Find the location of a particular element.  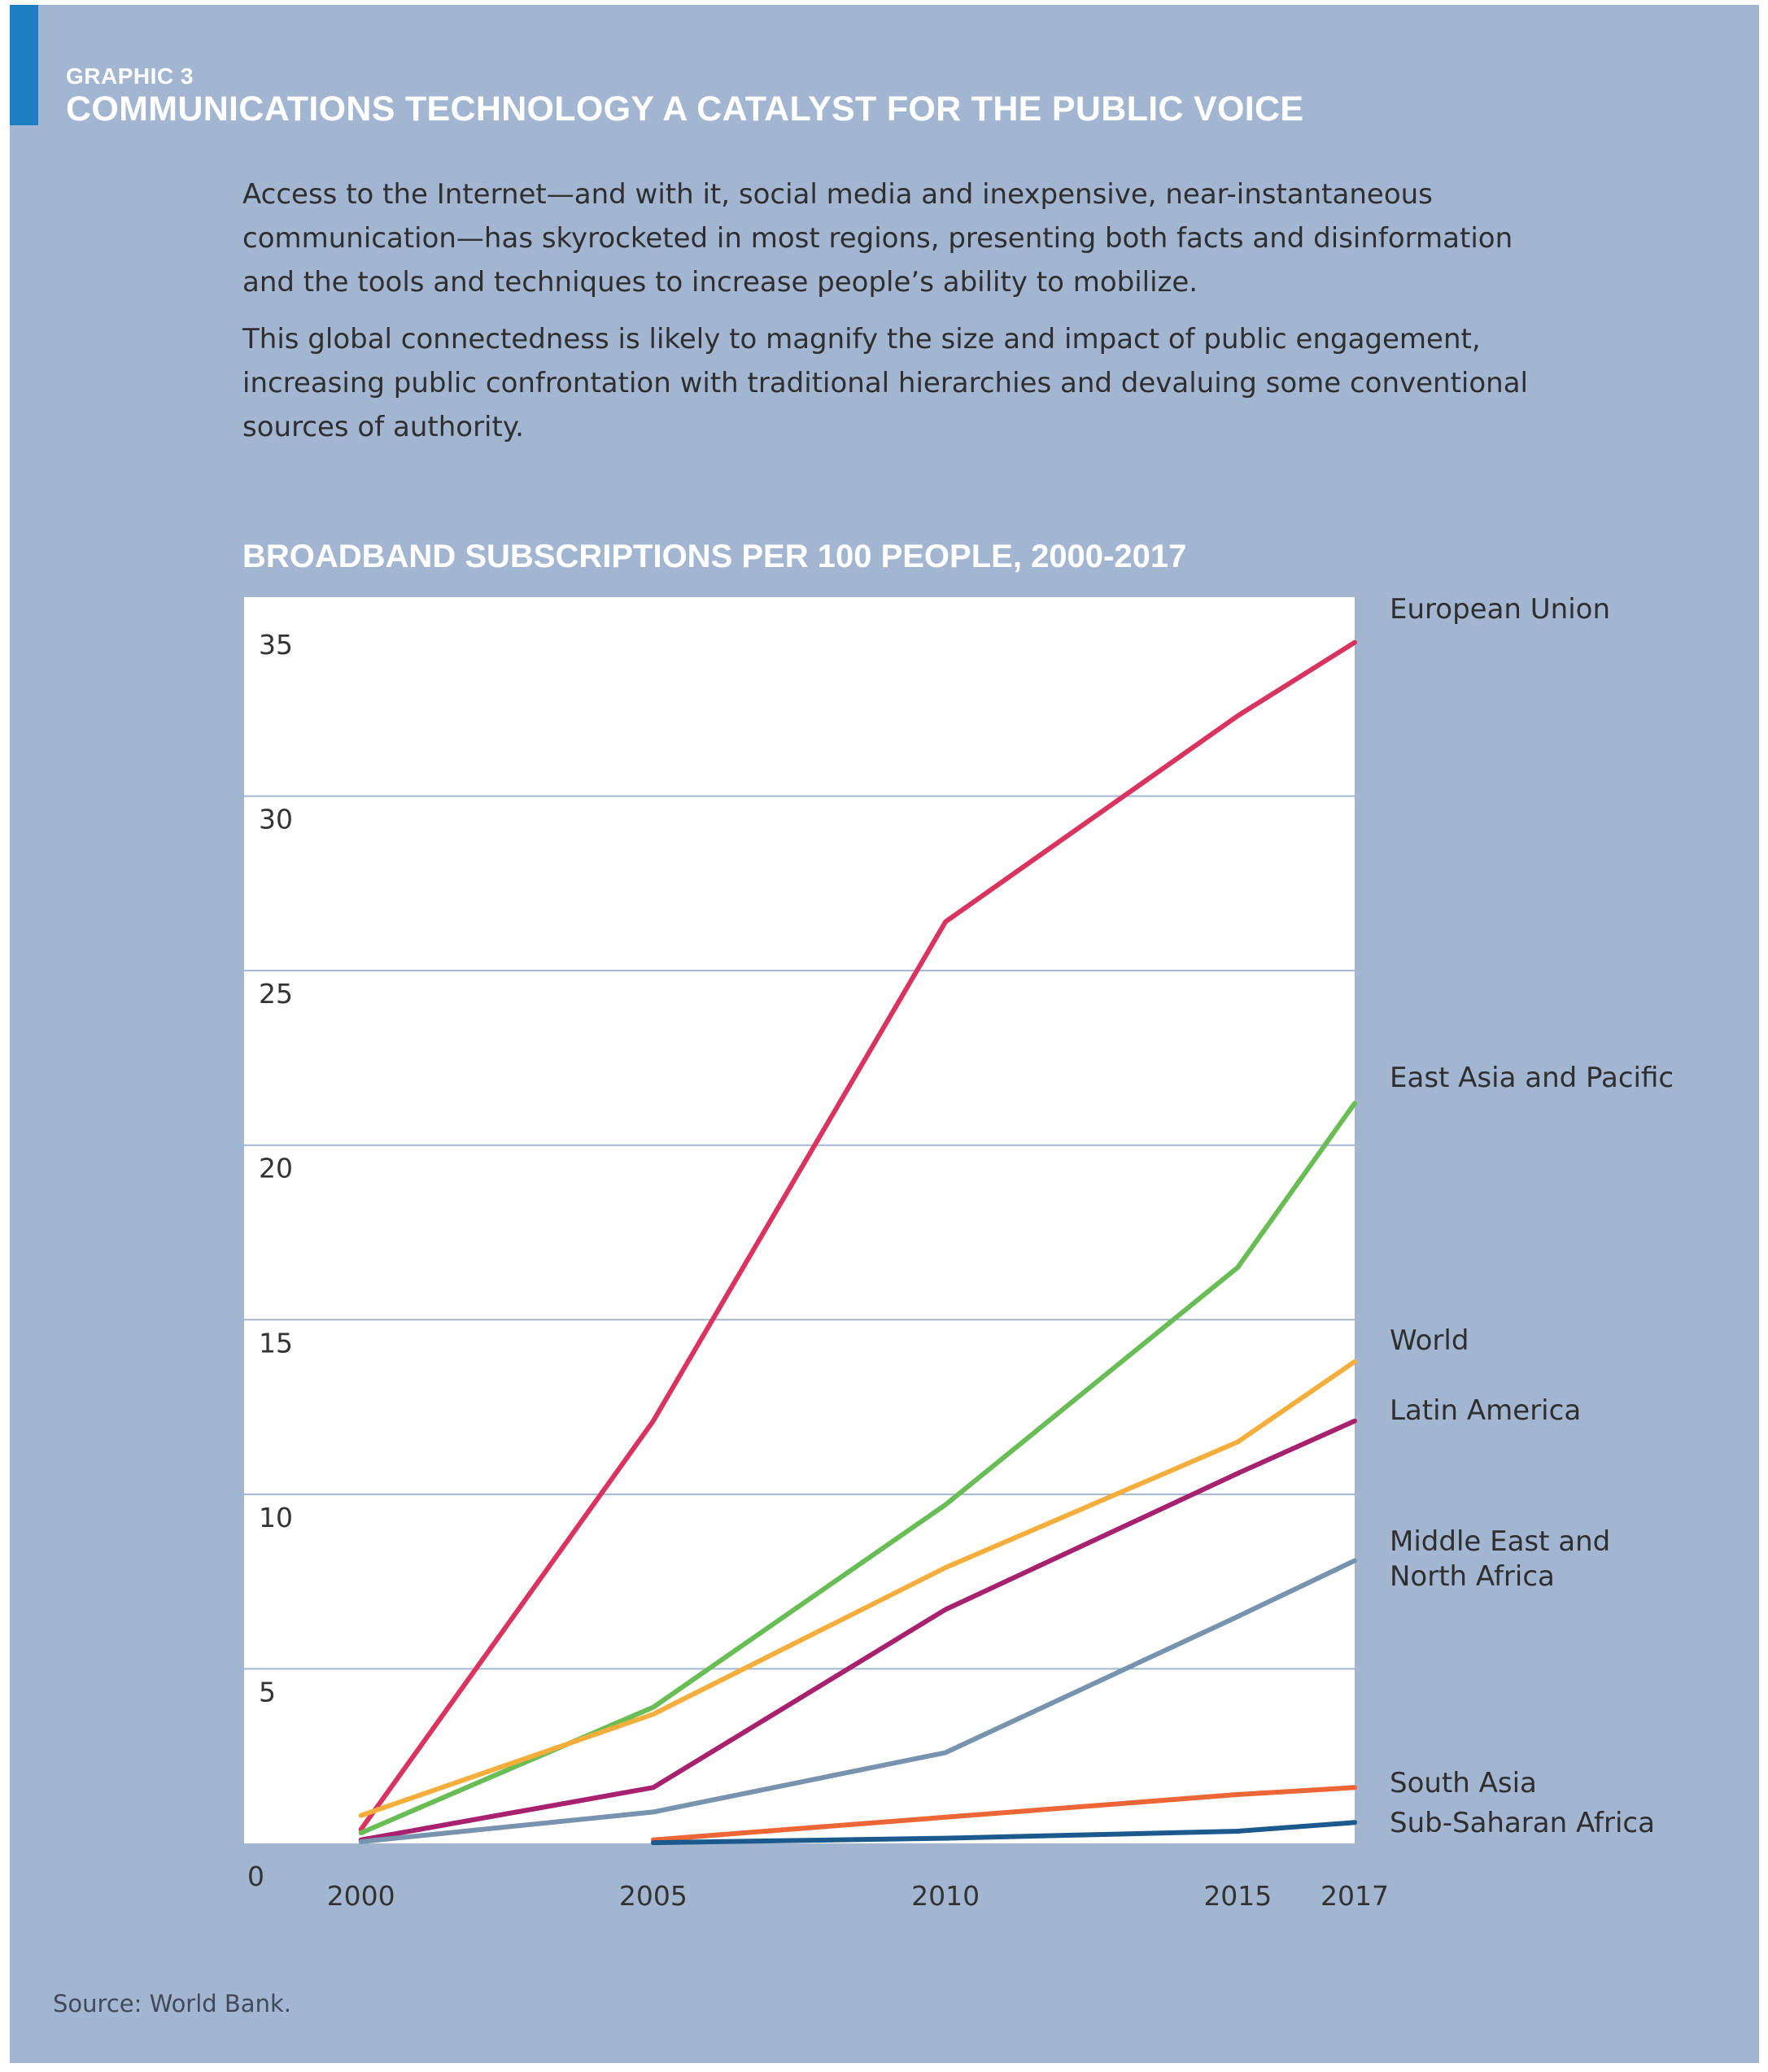

graphic-label: GRAPHIC 3 is located at coordinates (130, 76).